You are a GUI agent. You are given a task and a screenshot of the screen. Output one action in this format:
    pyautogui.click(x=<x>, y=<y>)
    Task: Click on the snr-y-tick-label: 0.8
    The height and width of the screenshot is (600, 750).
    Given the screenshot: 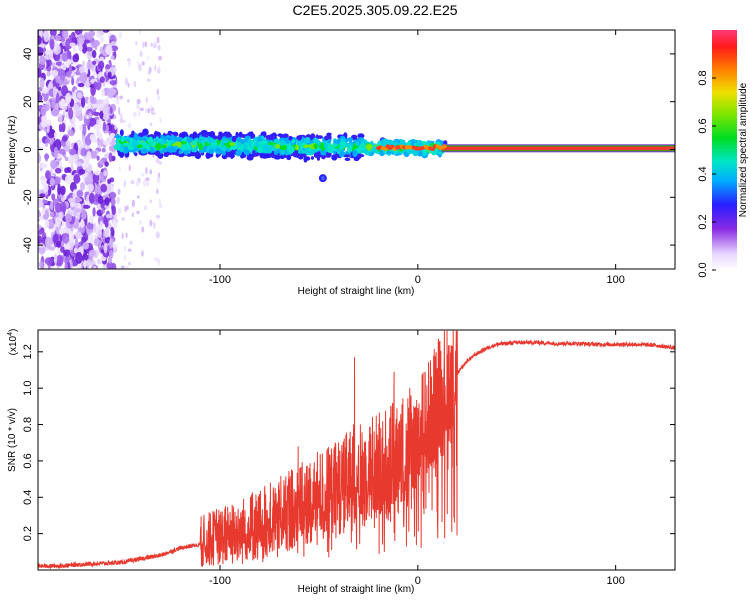 What is the action you would take?
    pyautogui.click(x=28, y=424)
    